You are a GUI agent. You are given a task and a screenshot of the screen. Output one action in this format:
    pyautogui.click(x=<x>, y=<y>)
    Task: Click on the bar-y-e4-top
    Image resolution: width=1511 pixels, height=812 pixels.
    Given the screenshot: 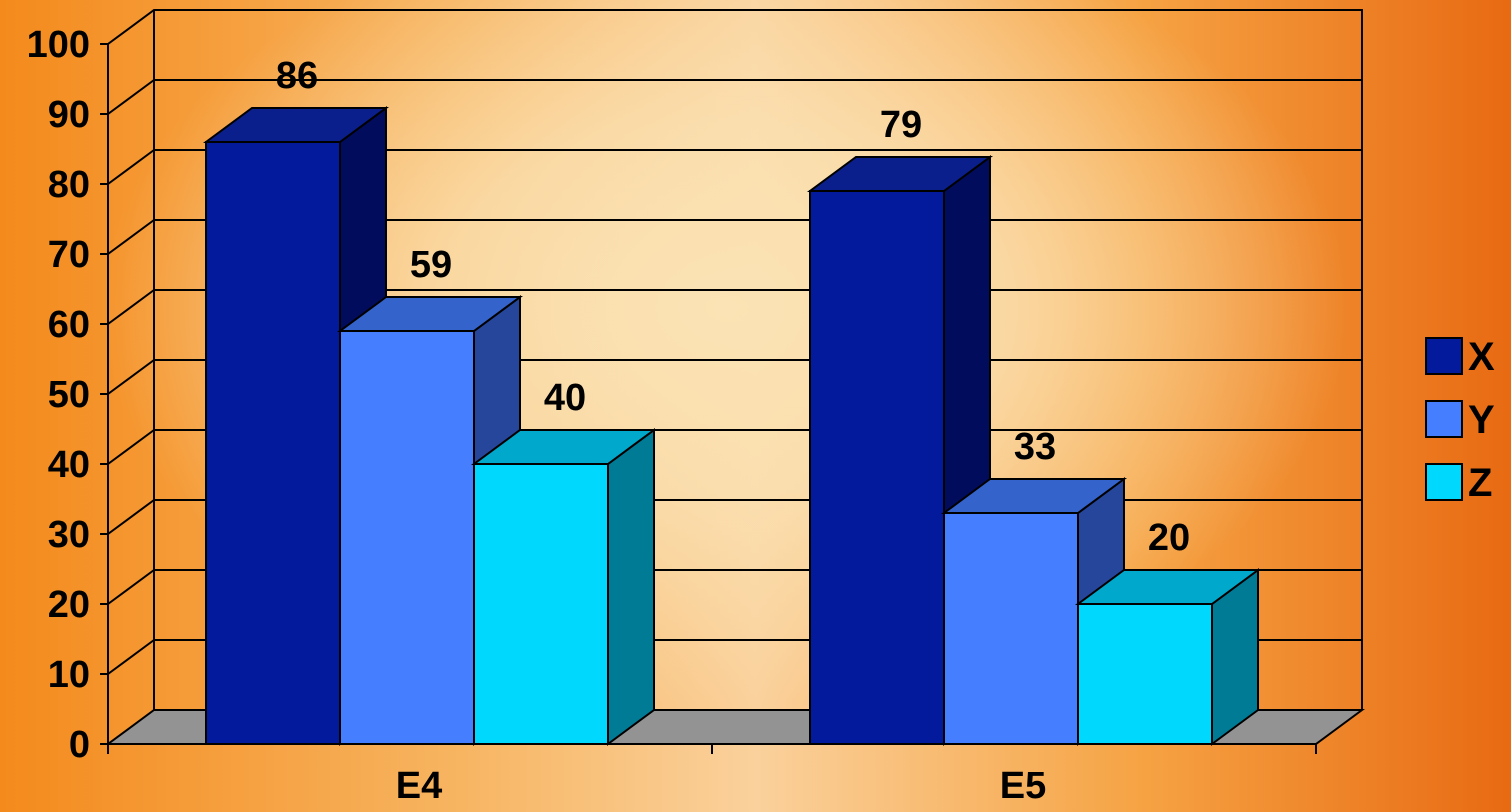 What is the action you would take?
    pyautogui.click(x=430, y=314)
    